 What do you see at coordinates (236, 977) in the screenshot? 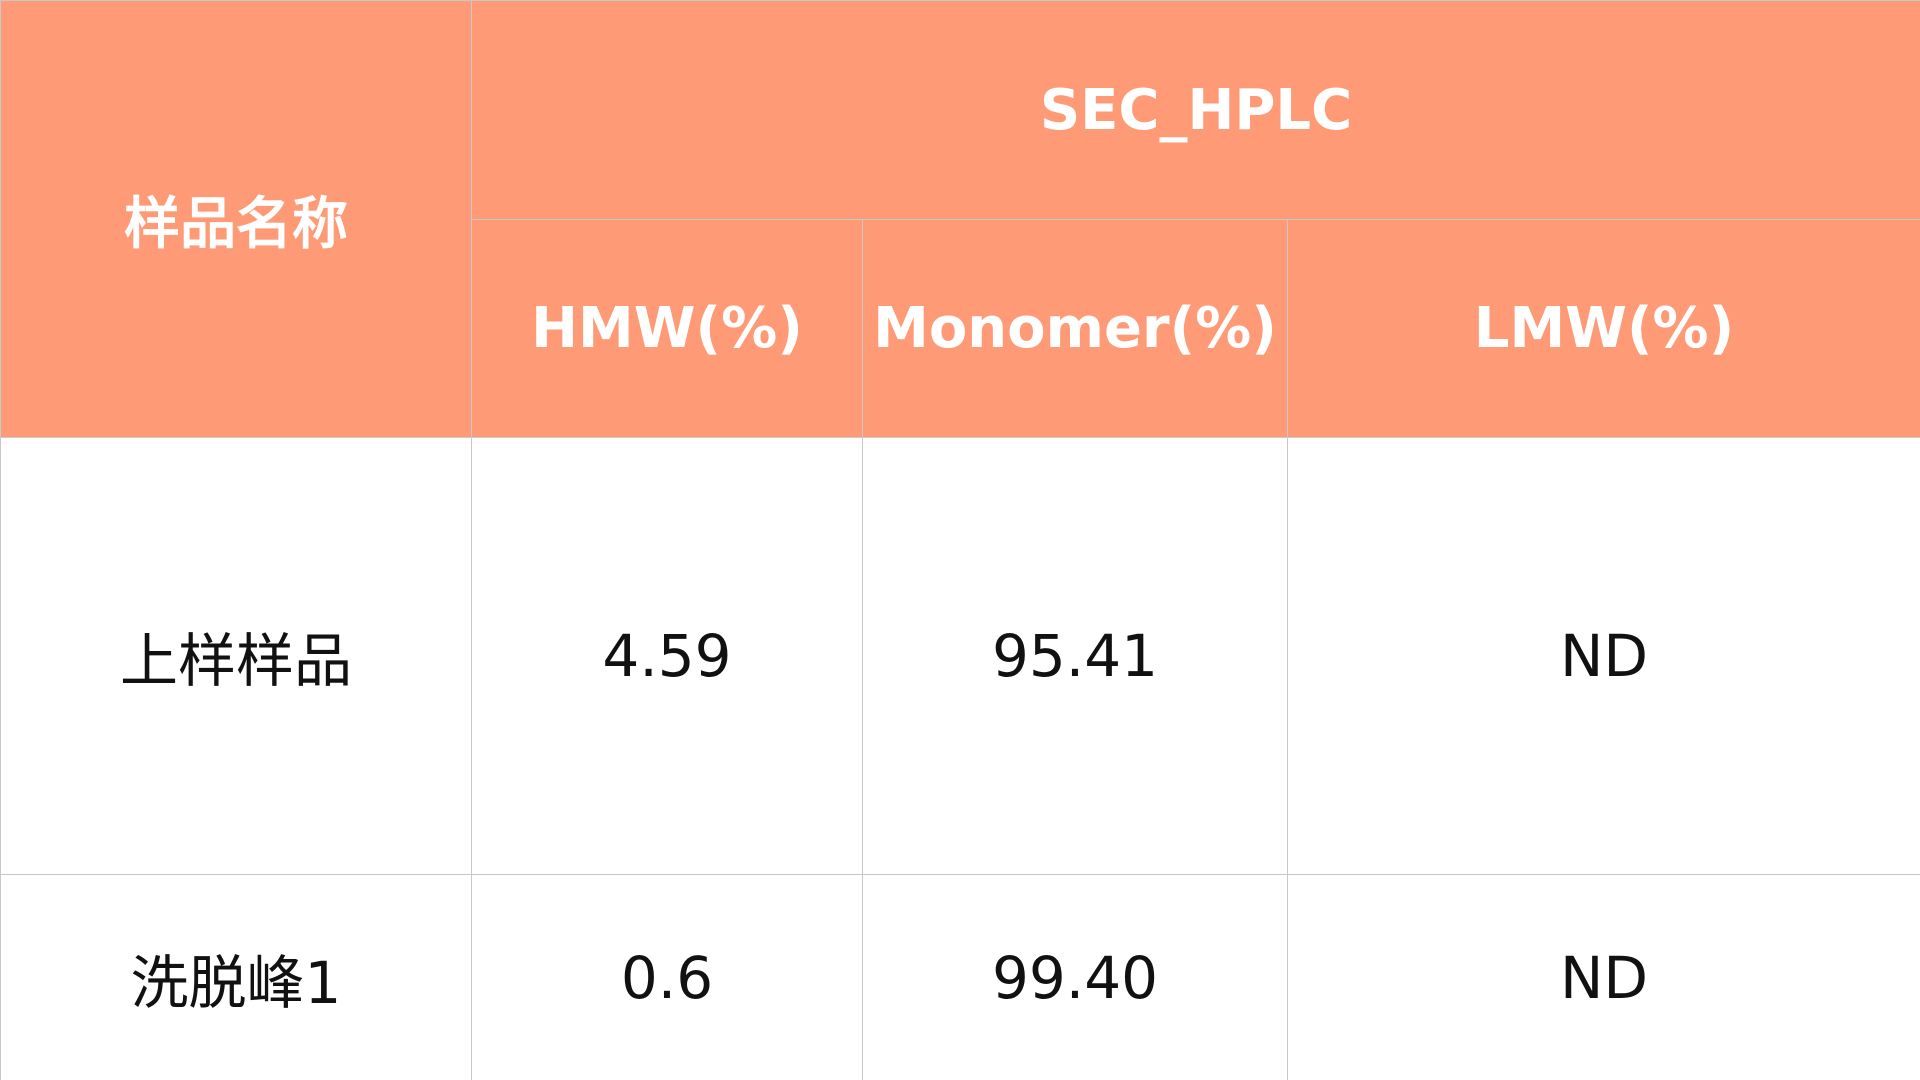
I see `cell: 洗脱峰1` at bounding box center [236, 977].